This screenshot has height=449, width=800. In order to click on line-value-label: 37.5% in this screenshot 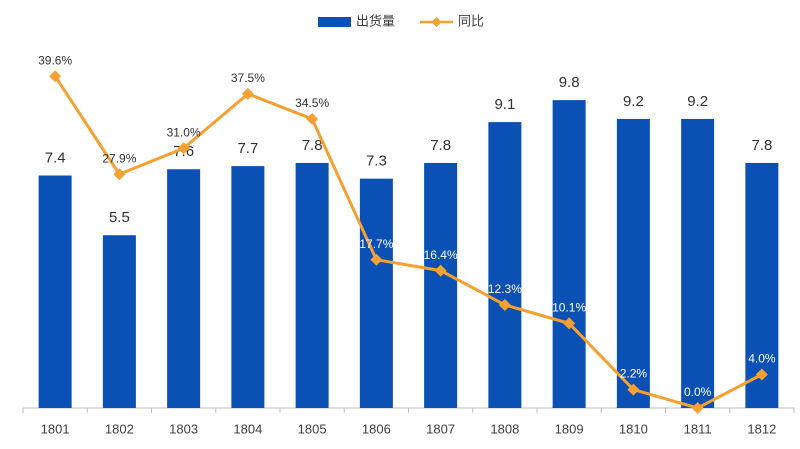, I will do `click(248, 78)`.